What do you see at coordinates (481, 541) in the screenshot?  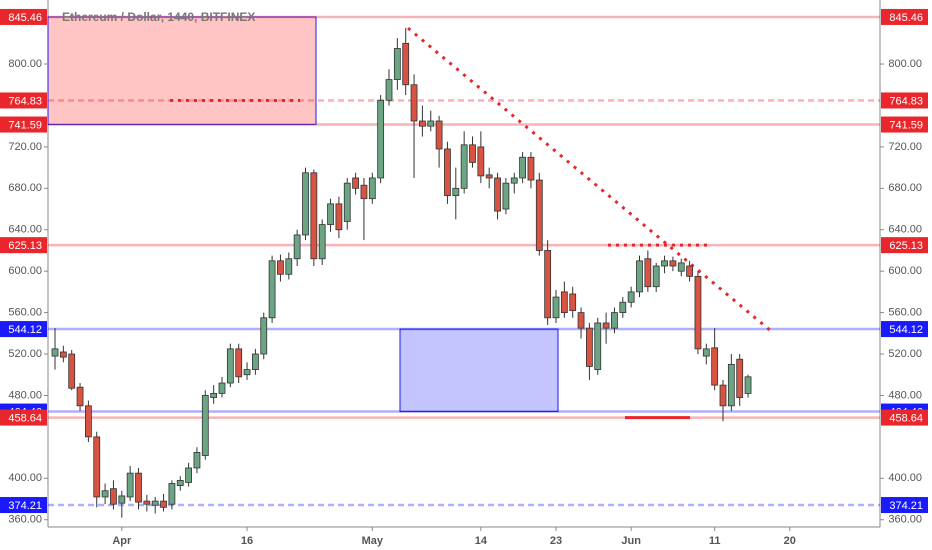 I see `x-tick-label: 14` at bounding box center [481, 541].